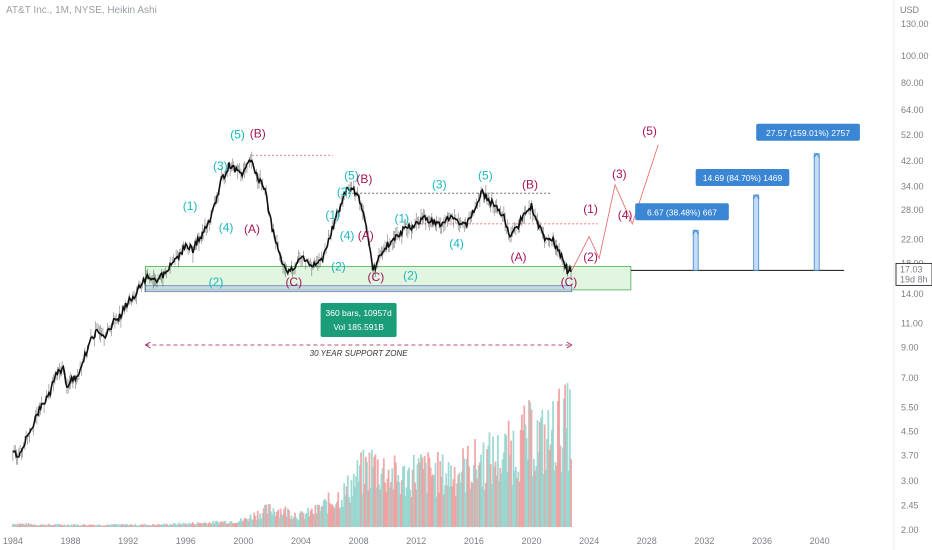 The image size is (932, 550). What do you see at coordinates (347, 235) in the screenshot?
I see `impulse-wave-label: (4)` at bounding box center [347, 235].